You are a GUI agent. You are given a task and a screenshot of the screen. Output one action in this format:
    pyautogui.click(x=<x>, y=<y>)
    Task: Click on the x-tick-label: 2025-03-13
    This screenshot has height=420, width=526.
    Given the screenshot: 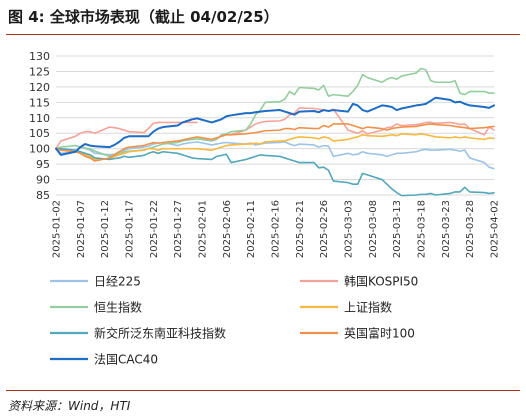 What is the action you would take?
    pyautogui.click(x=397, y=229)
    